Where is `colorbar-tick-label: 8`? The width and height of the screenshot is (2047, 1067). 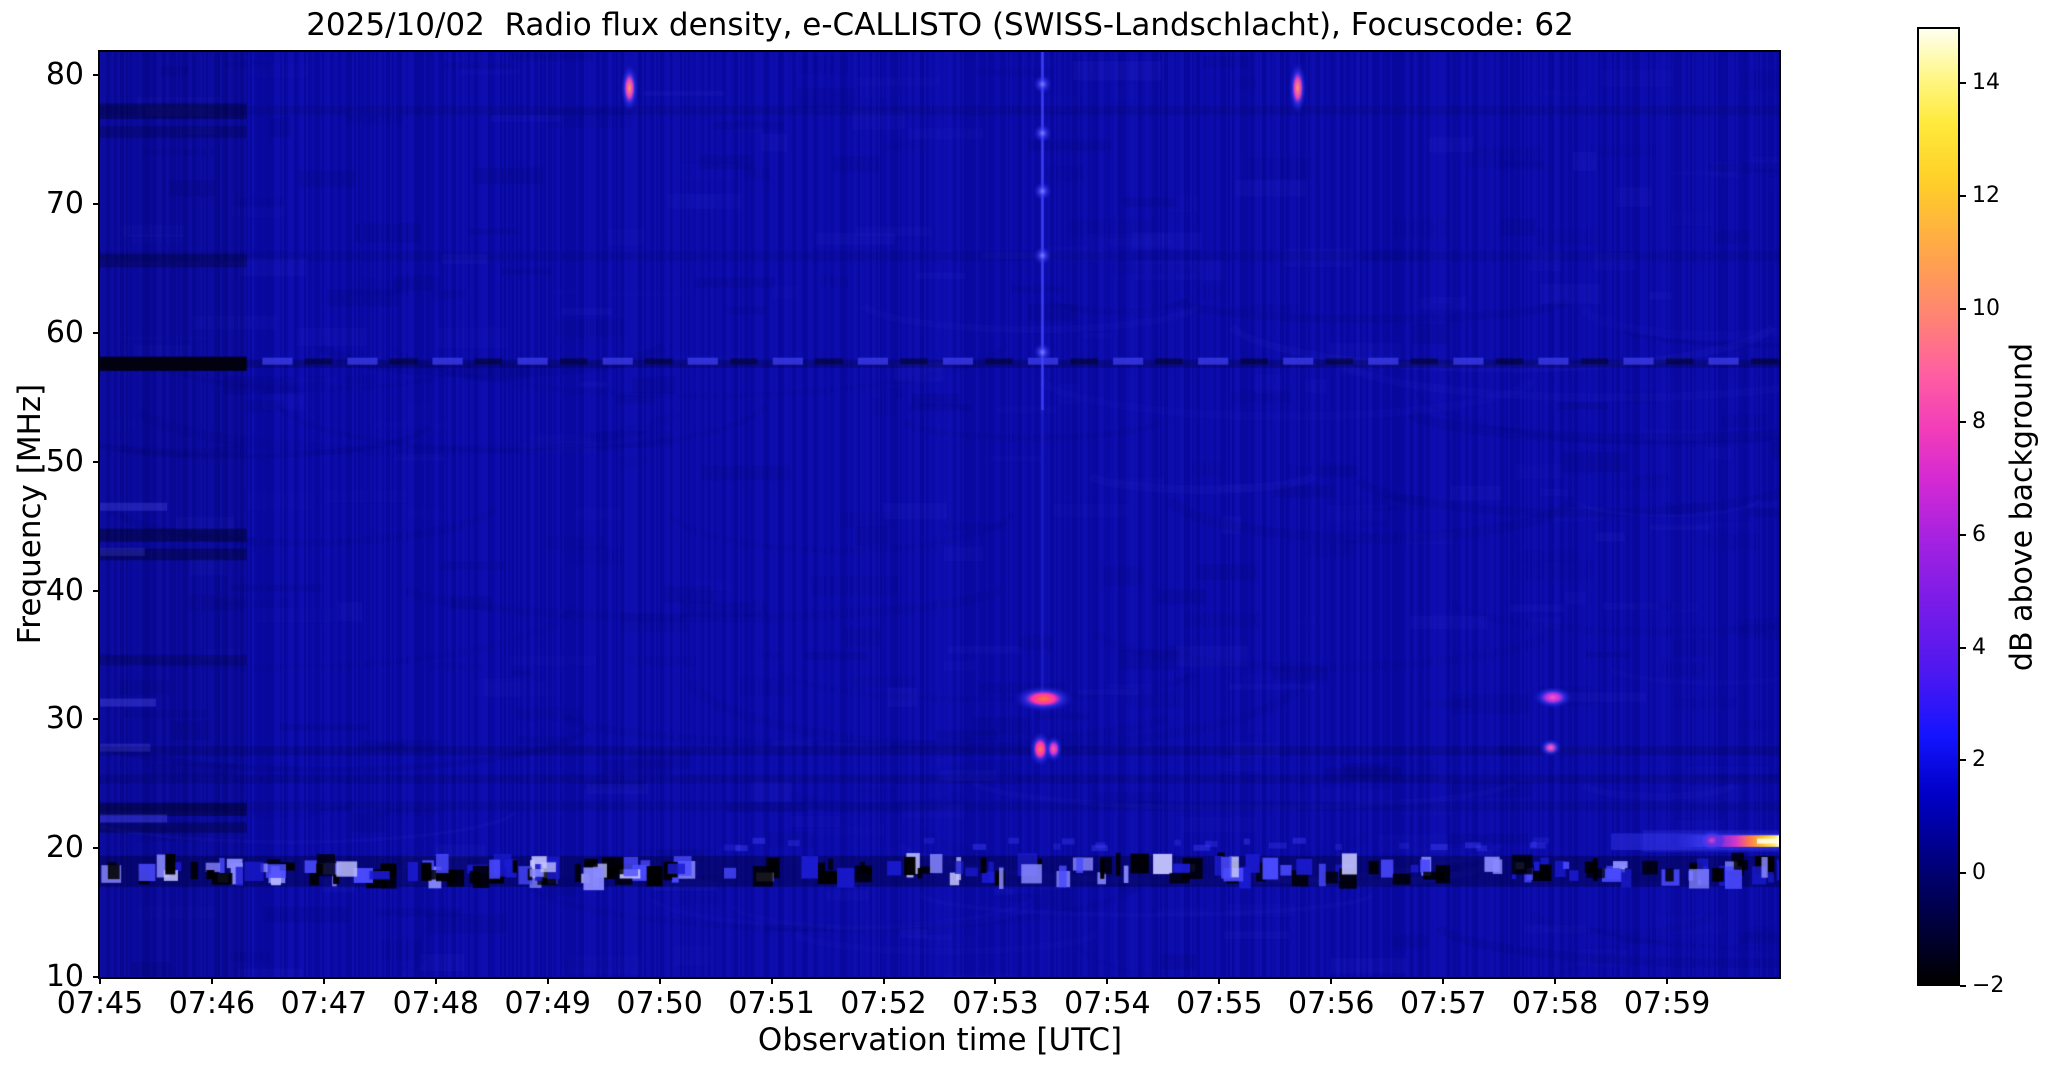
colorbar-tick-label: 8 is located at coordinates (1979, 421).